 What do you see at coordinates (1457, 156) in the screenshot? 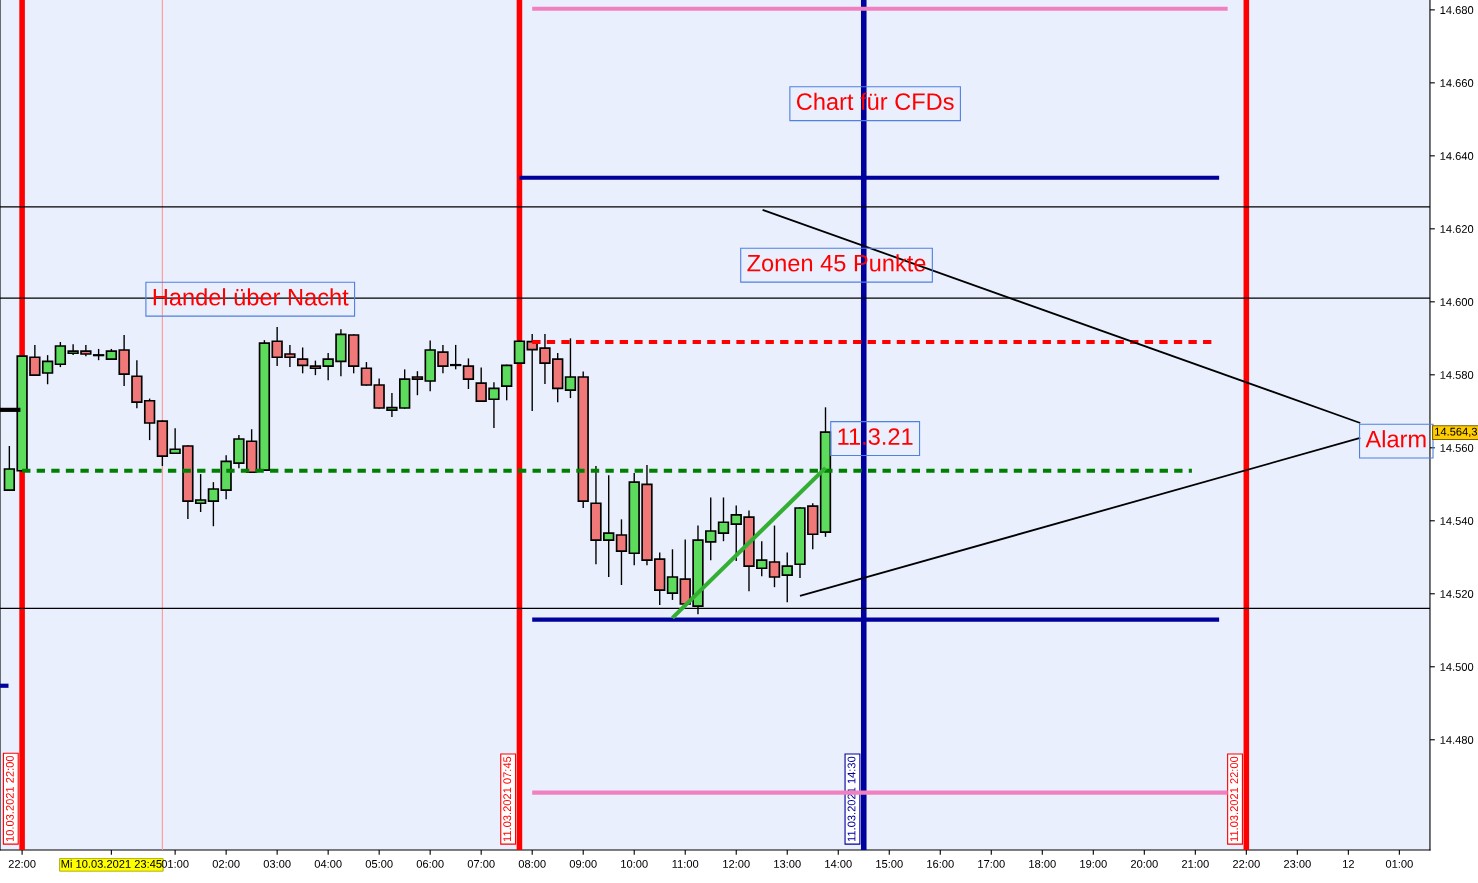
I see `y-tick-label: 14.640` at bounding box center [1457, 156].